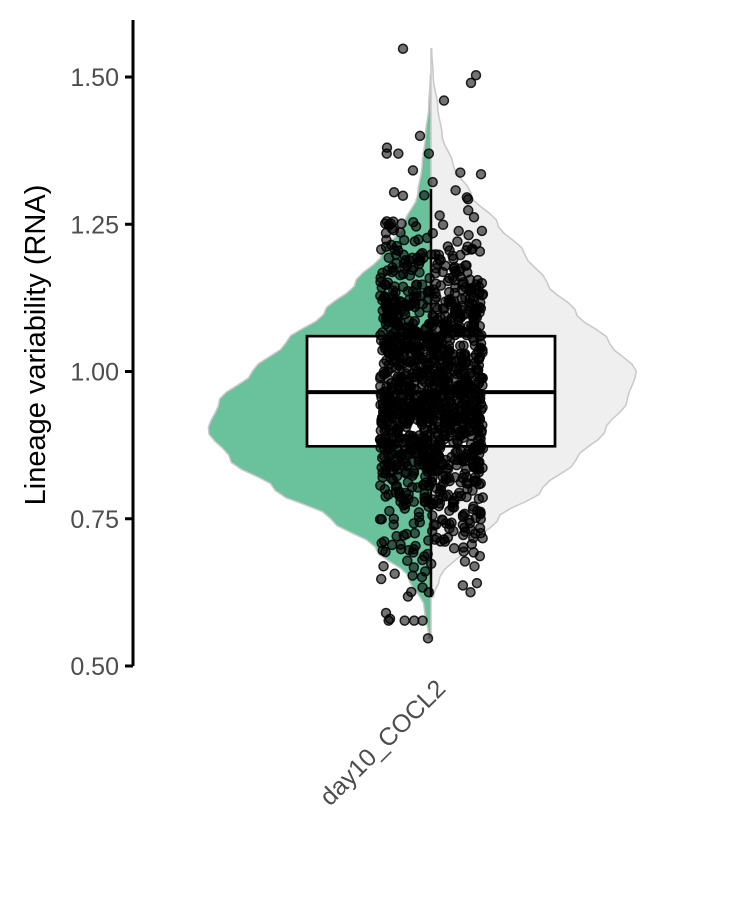 The height and width of the screenshot is (900, 750). What do you see at coordinates (94, 78) in the screenshot?
I see `y-tick-label: 1.50` at bounding box center [94, 78].